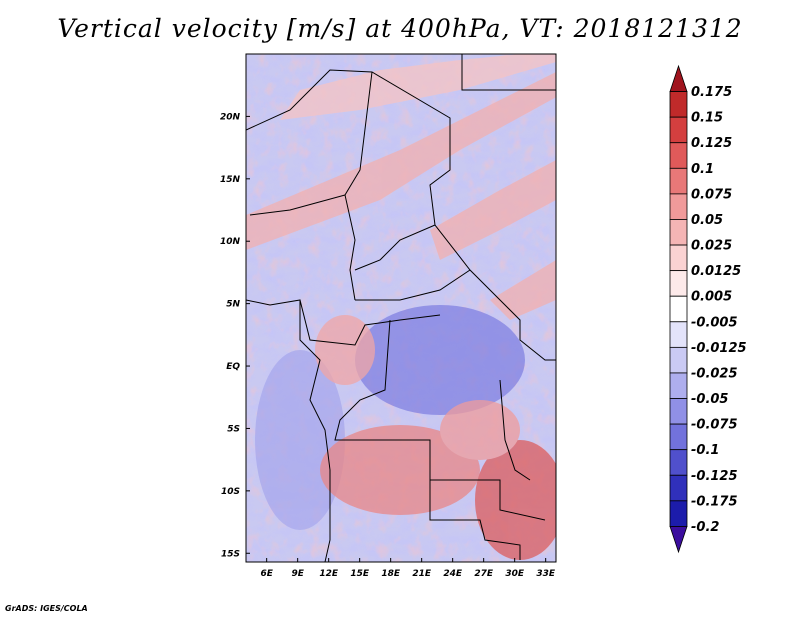 Image resolution: width=800 pixels, height=618 pixels. Describe the element at coordinates (546, 574) in the screenshot. I see `x-tick-label: 33E` at that location.